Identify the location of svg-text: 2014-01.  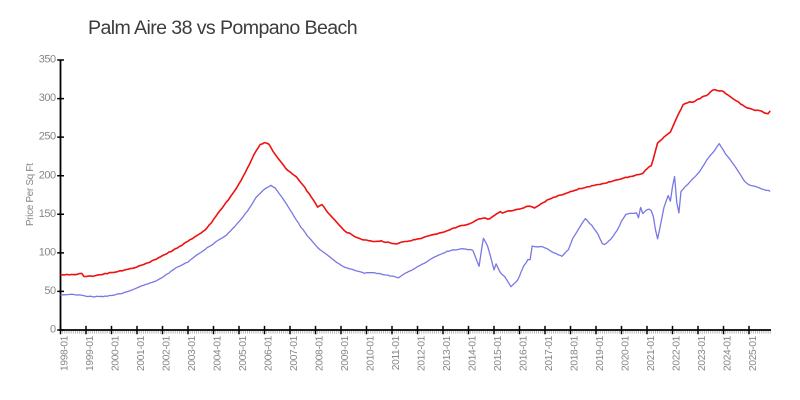
(473, 353).